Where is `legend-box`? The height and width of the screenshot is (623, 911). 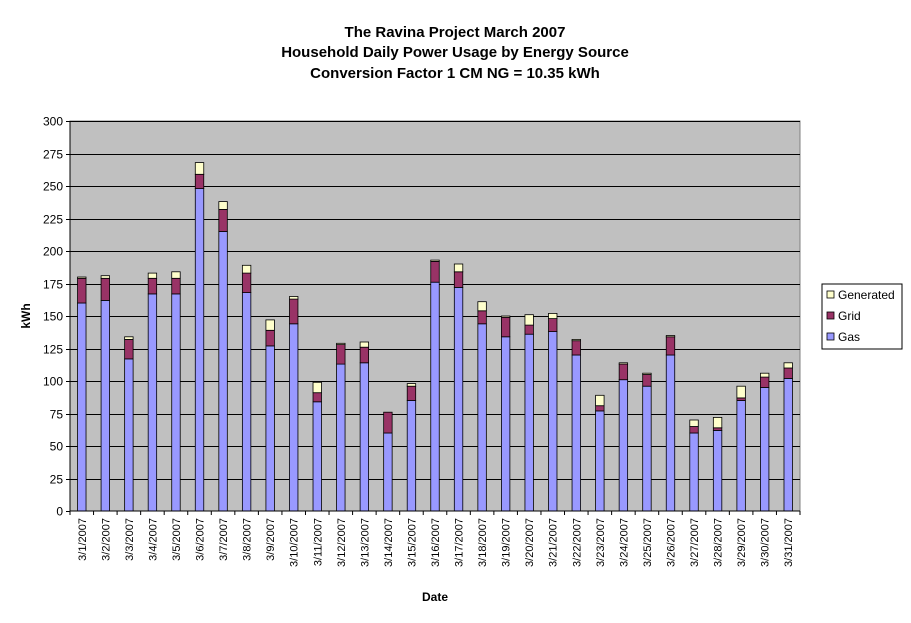 legend-box is located at coordinates (862, 316).